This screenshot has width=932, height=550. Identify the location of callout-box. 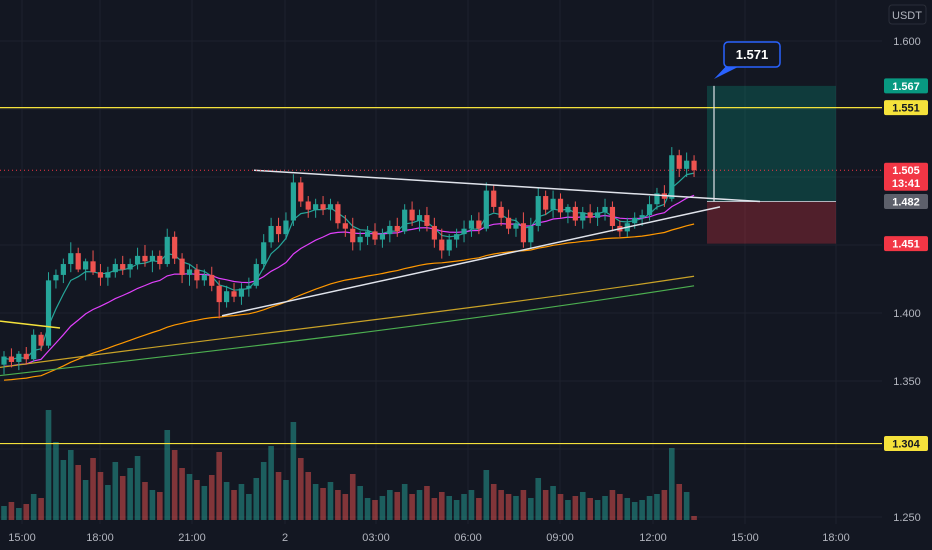
(752, 54).